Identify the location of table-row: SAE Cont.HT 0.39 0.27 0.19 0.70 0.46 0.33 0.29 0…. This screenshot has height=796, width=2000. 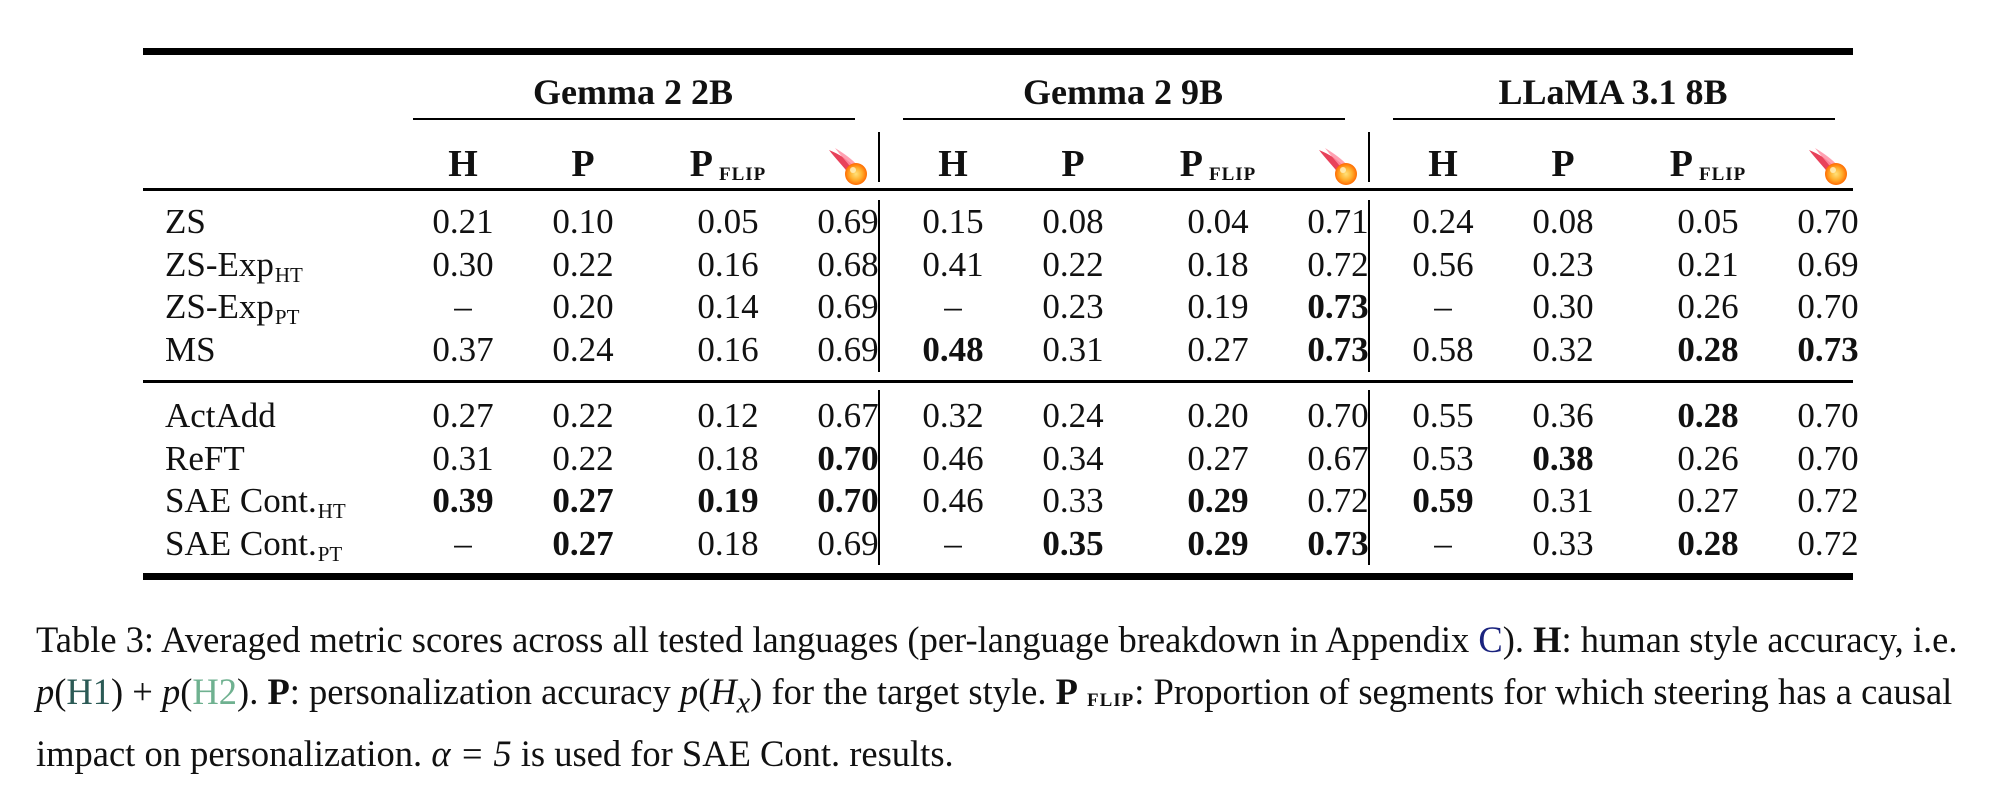
(1001, 501).